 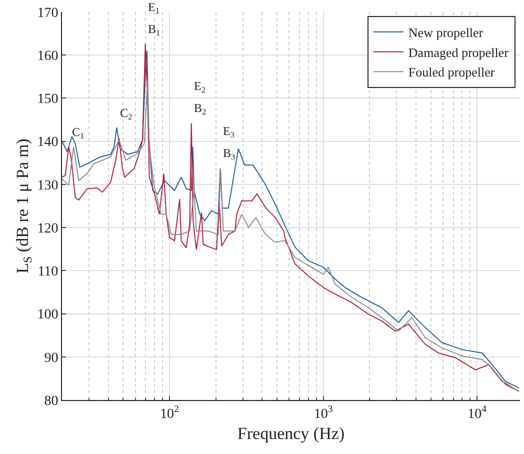 What do you see at coordinates (446, 32) in the screenshot?
I see `legend-label: New propeller` at bounding box center [446, 32].